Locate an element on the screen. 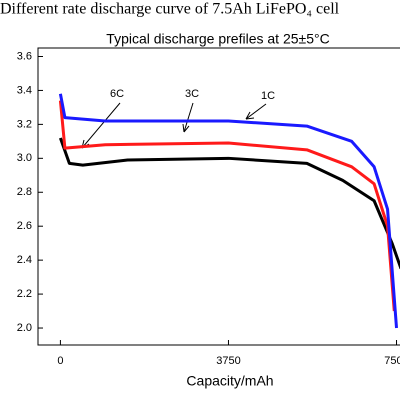  annotation: 1C is located at coordinates (268, 96).